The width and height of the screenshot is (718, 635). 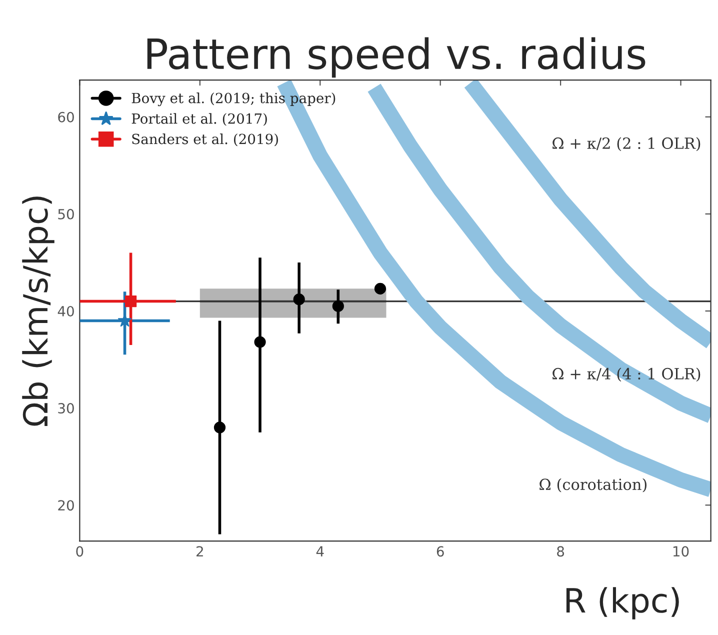 What do you see at coordinates (199, 551) in the screenshot?
I see `x-tick-label: 2` at bounding box center [199, 551].